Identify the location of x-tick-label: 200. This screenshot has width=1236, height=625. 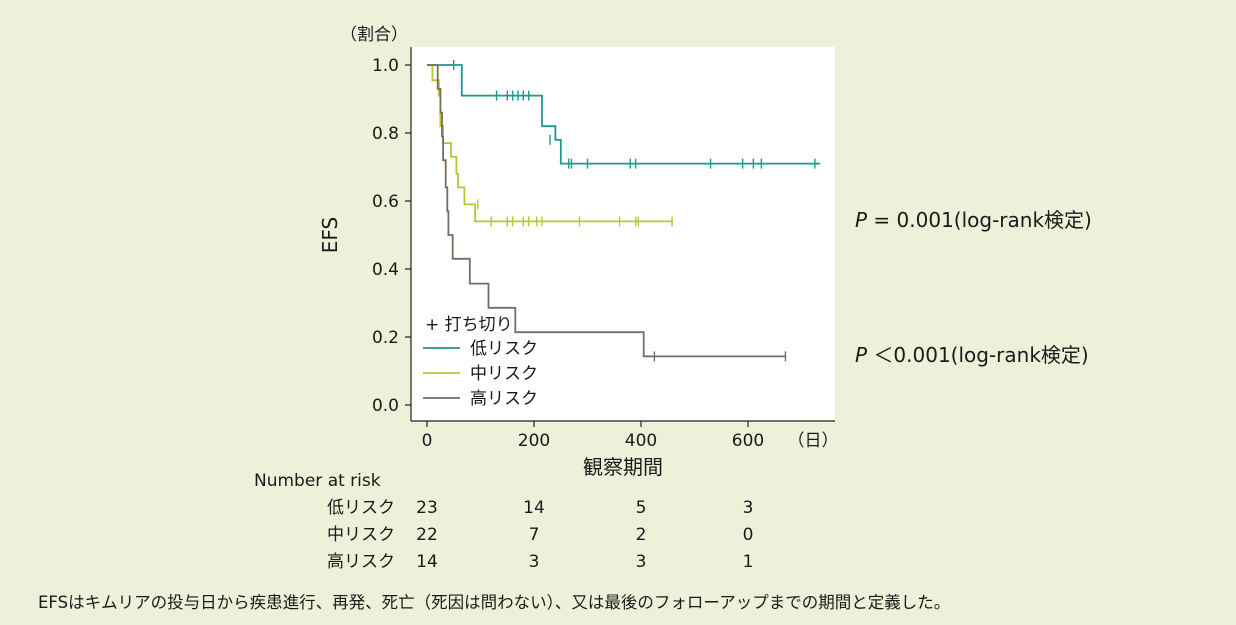
(534, 441).